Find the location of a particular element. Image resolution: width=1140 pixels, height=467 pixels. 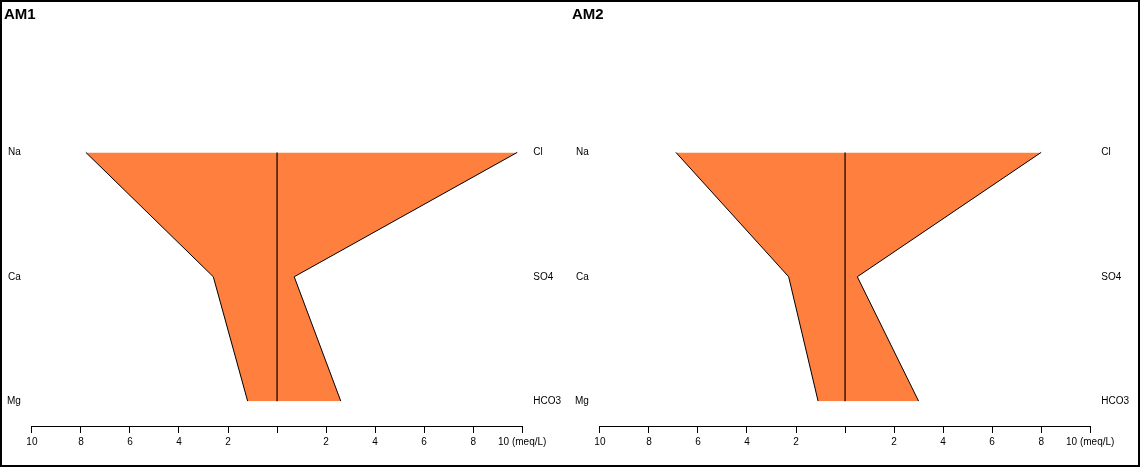

chart-title: AM1 is located at coordinates (20, 14).